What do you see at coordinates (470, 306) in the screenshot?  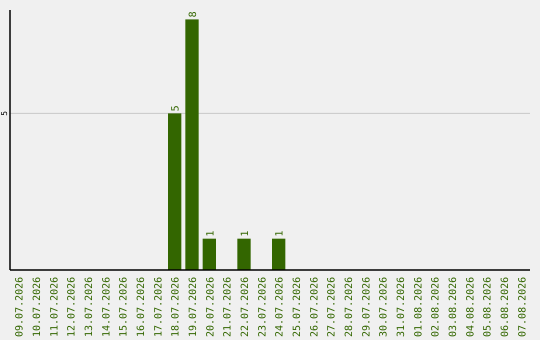 I see `x-tick-label: 04.08.2026` at bounding box center [470, 306].